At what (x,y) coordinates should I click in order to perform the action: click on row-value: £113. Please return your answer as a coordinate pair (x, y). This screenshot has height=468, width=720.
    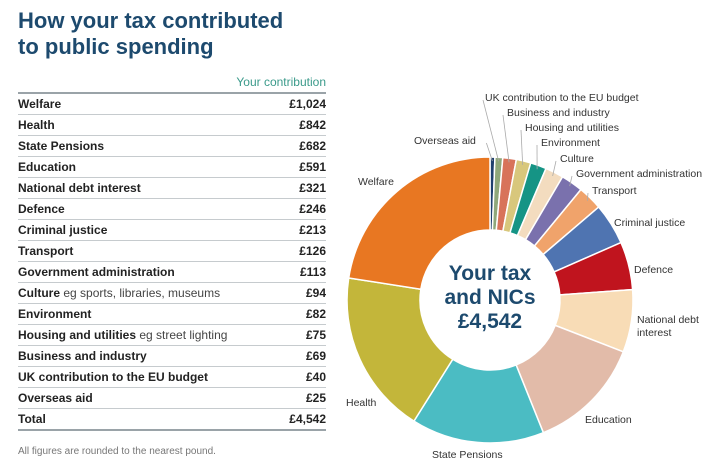
    Looking at the image, I should click on (303, 272).